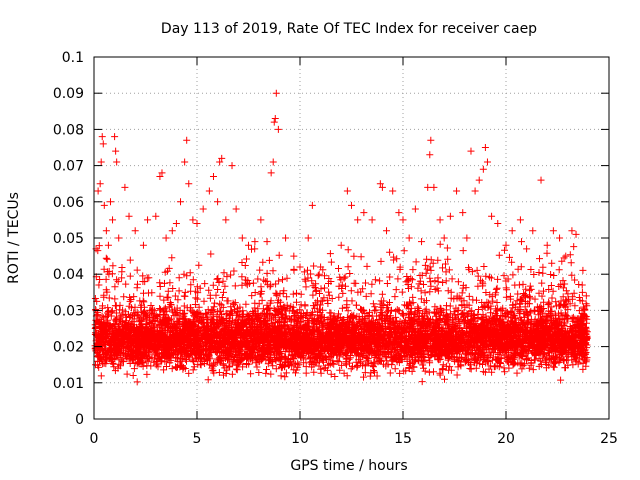  What do you see at coordinates (68, 130) in the screenshot?
I see `y-tick-label: 0.08` at bounding box center [68, 130].